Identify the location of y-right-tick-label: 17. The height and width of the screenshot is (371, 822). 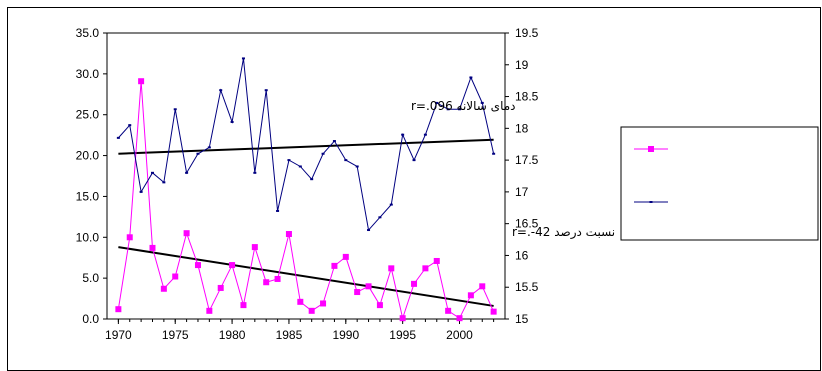
(522, 192).